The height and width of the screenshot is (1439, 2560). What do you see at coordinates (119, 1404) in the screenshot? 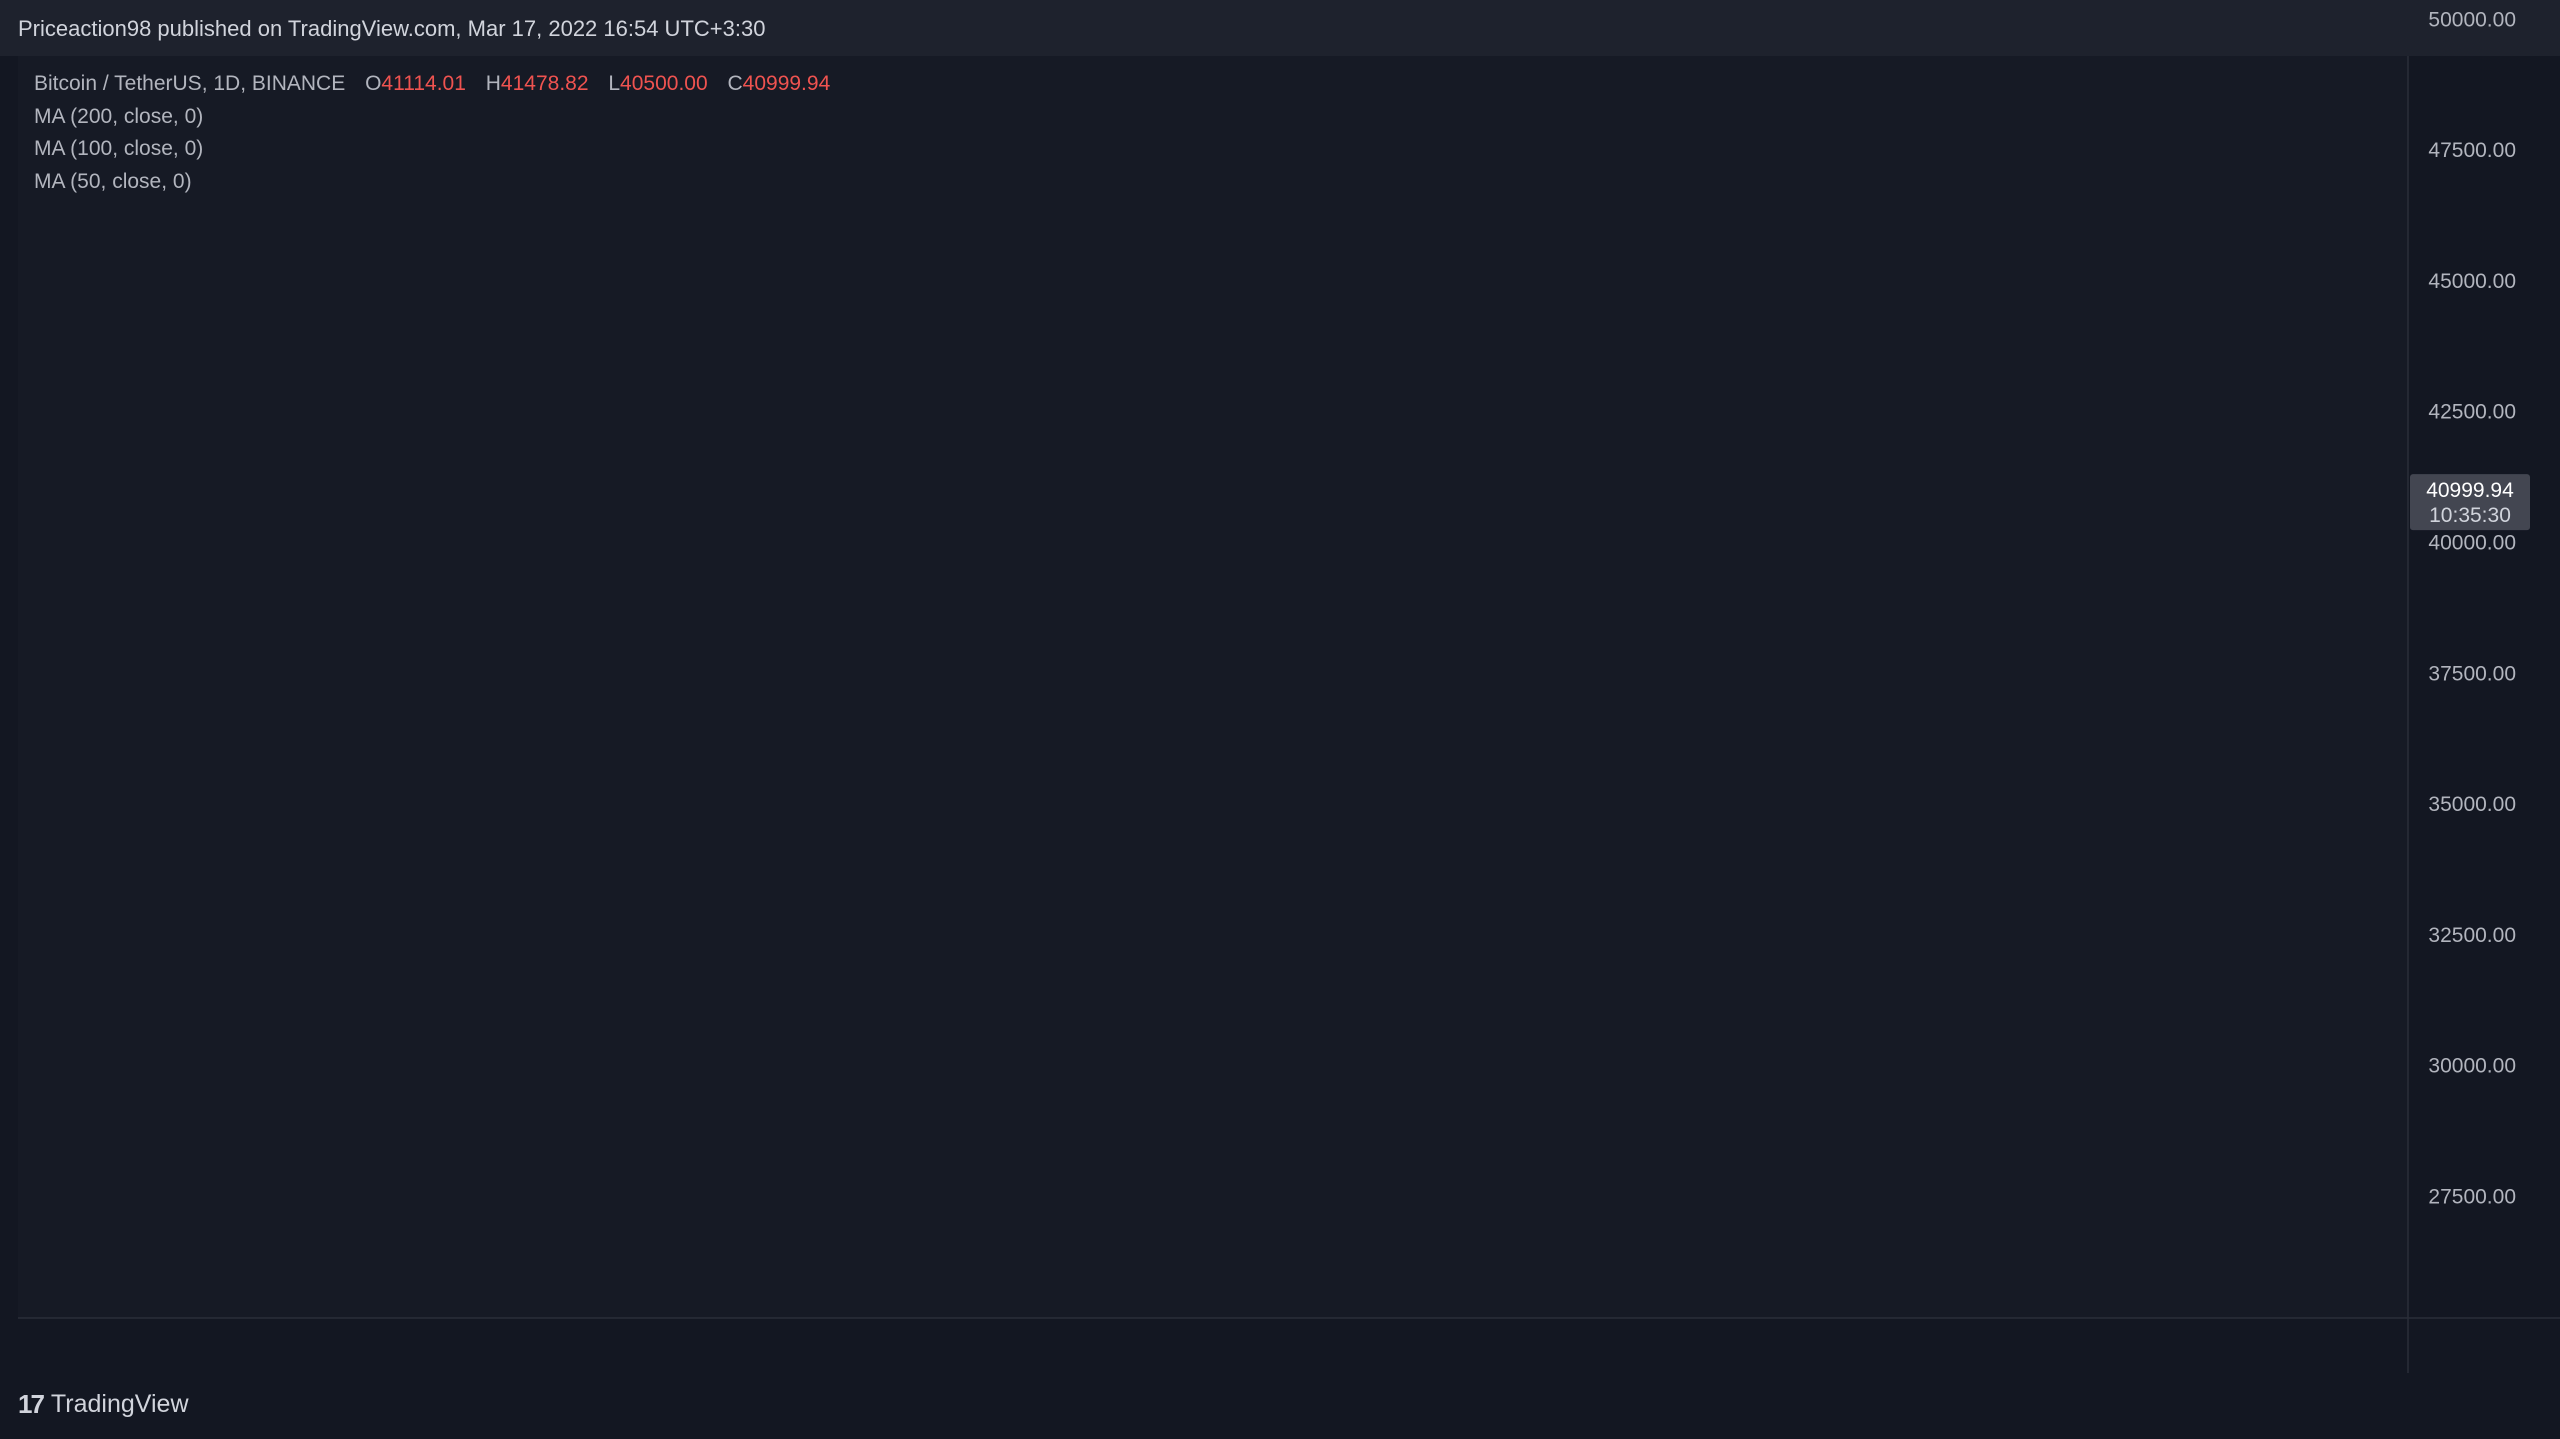
I see `tradingview-logo-text: TradingView` at bounding box center [119, 1404].